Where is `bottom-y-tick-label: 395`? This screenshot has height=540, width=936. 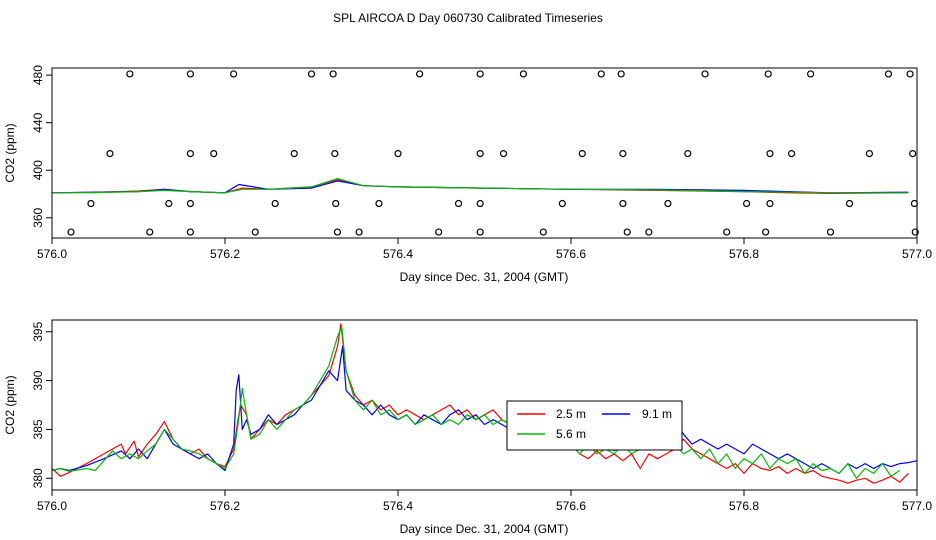
bottom-y-tick-label: 395 is located at coordinates (38, 331).